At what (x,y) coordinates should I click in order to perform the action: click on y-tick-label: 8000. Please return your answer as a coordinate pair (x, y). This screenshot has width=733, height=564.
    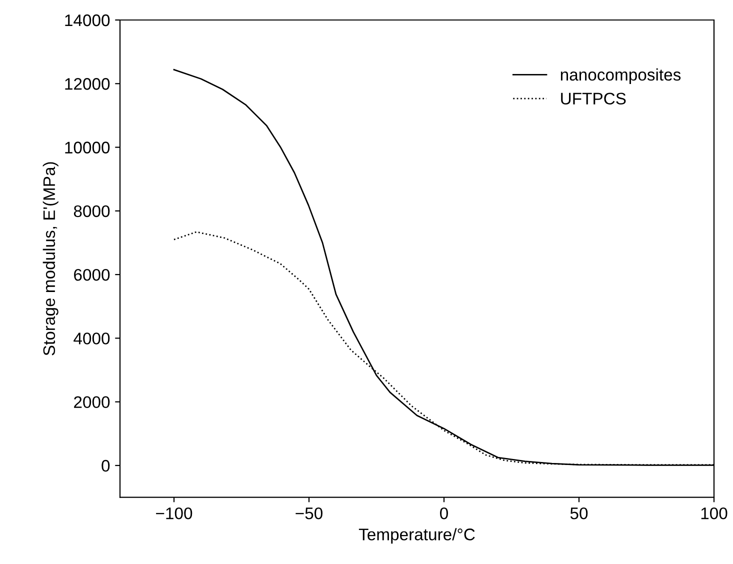
    Looking at the image, I should click on (92, 211).